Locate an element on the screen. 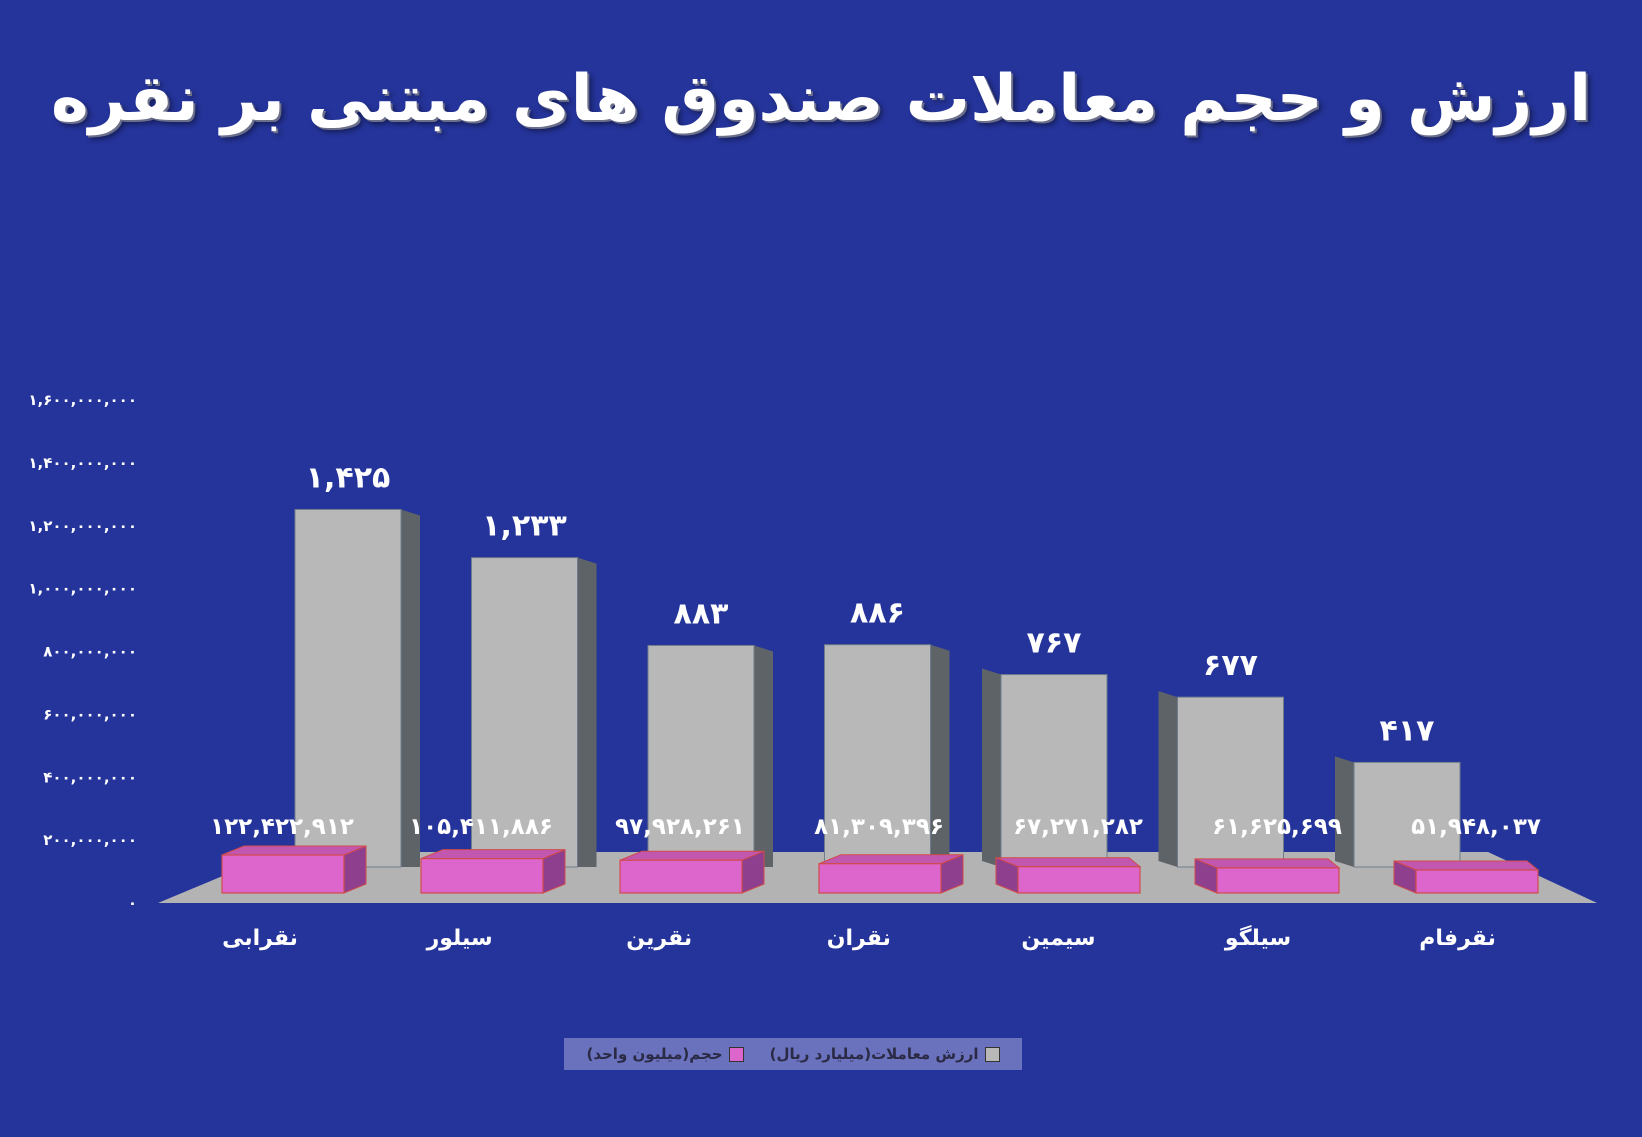 The width and height of the screenshot is (1642, 1137). volume-data-label: ۵۱,۹۴۸,۰۳۷ is located at coordinates (1476, 827).